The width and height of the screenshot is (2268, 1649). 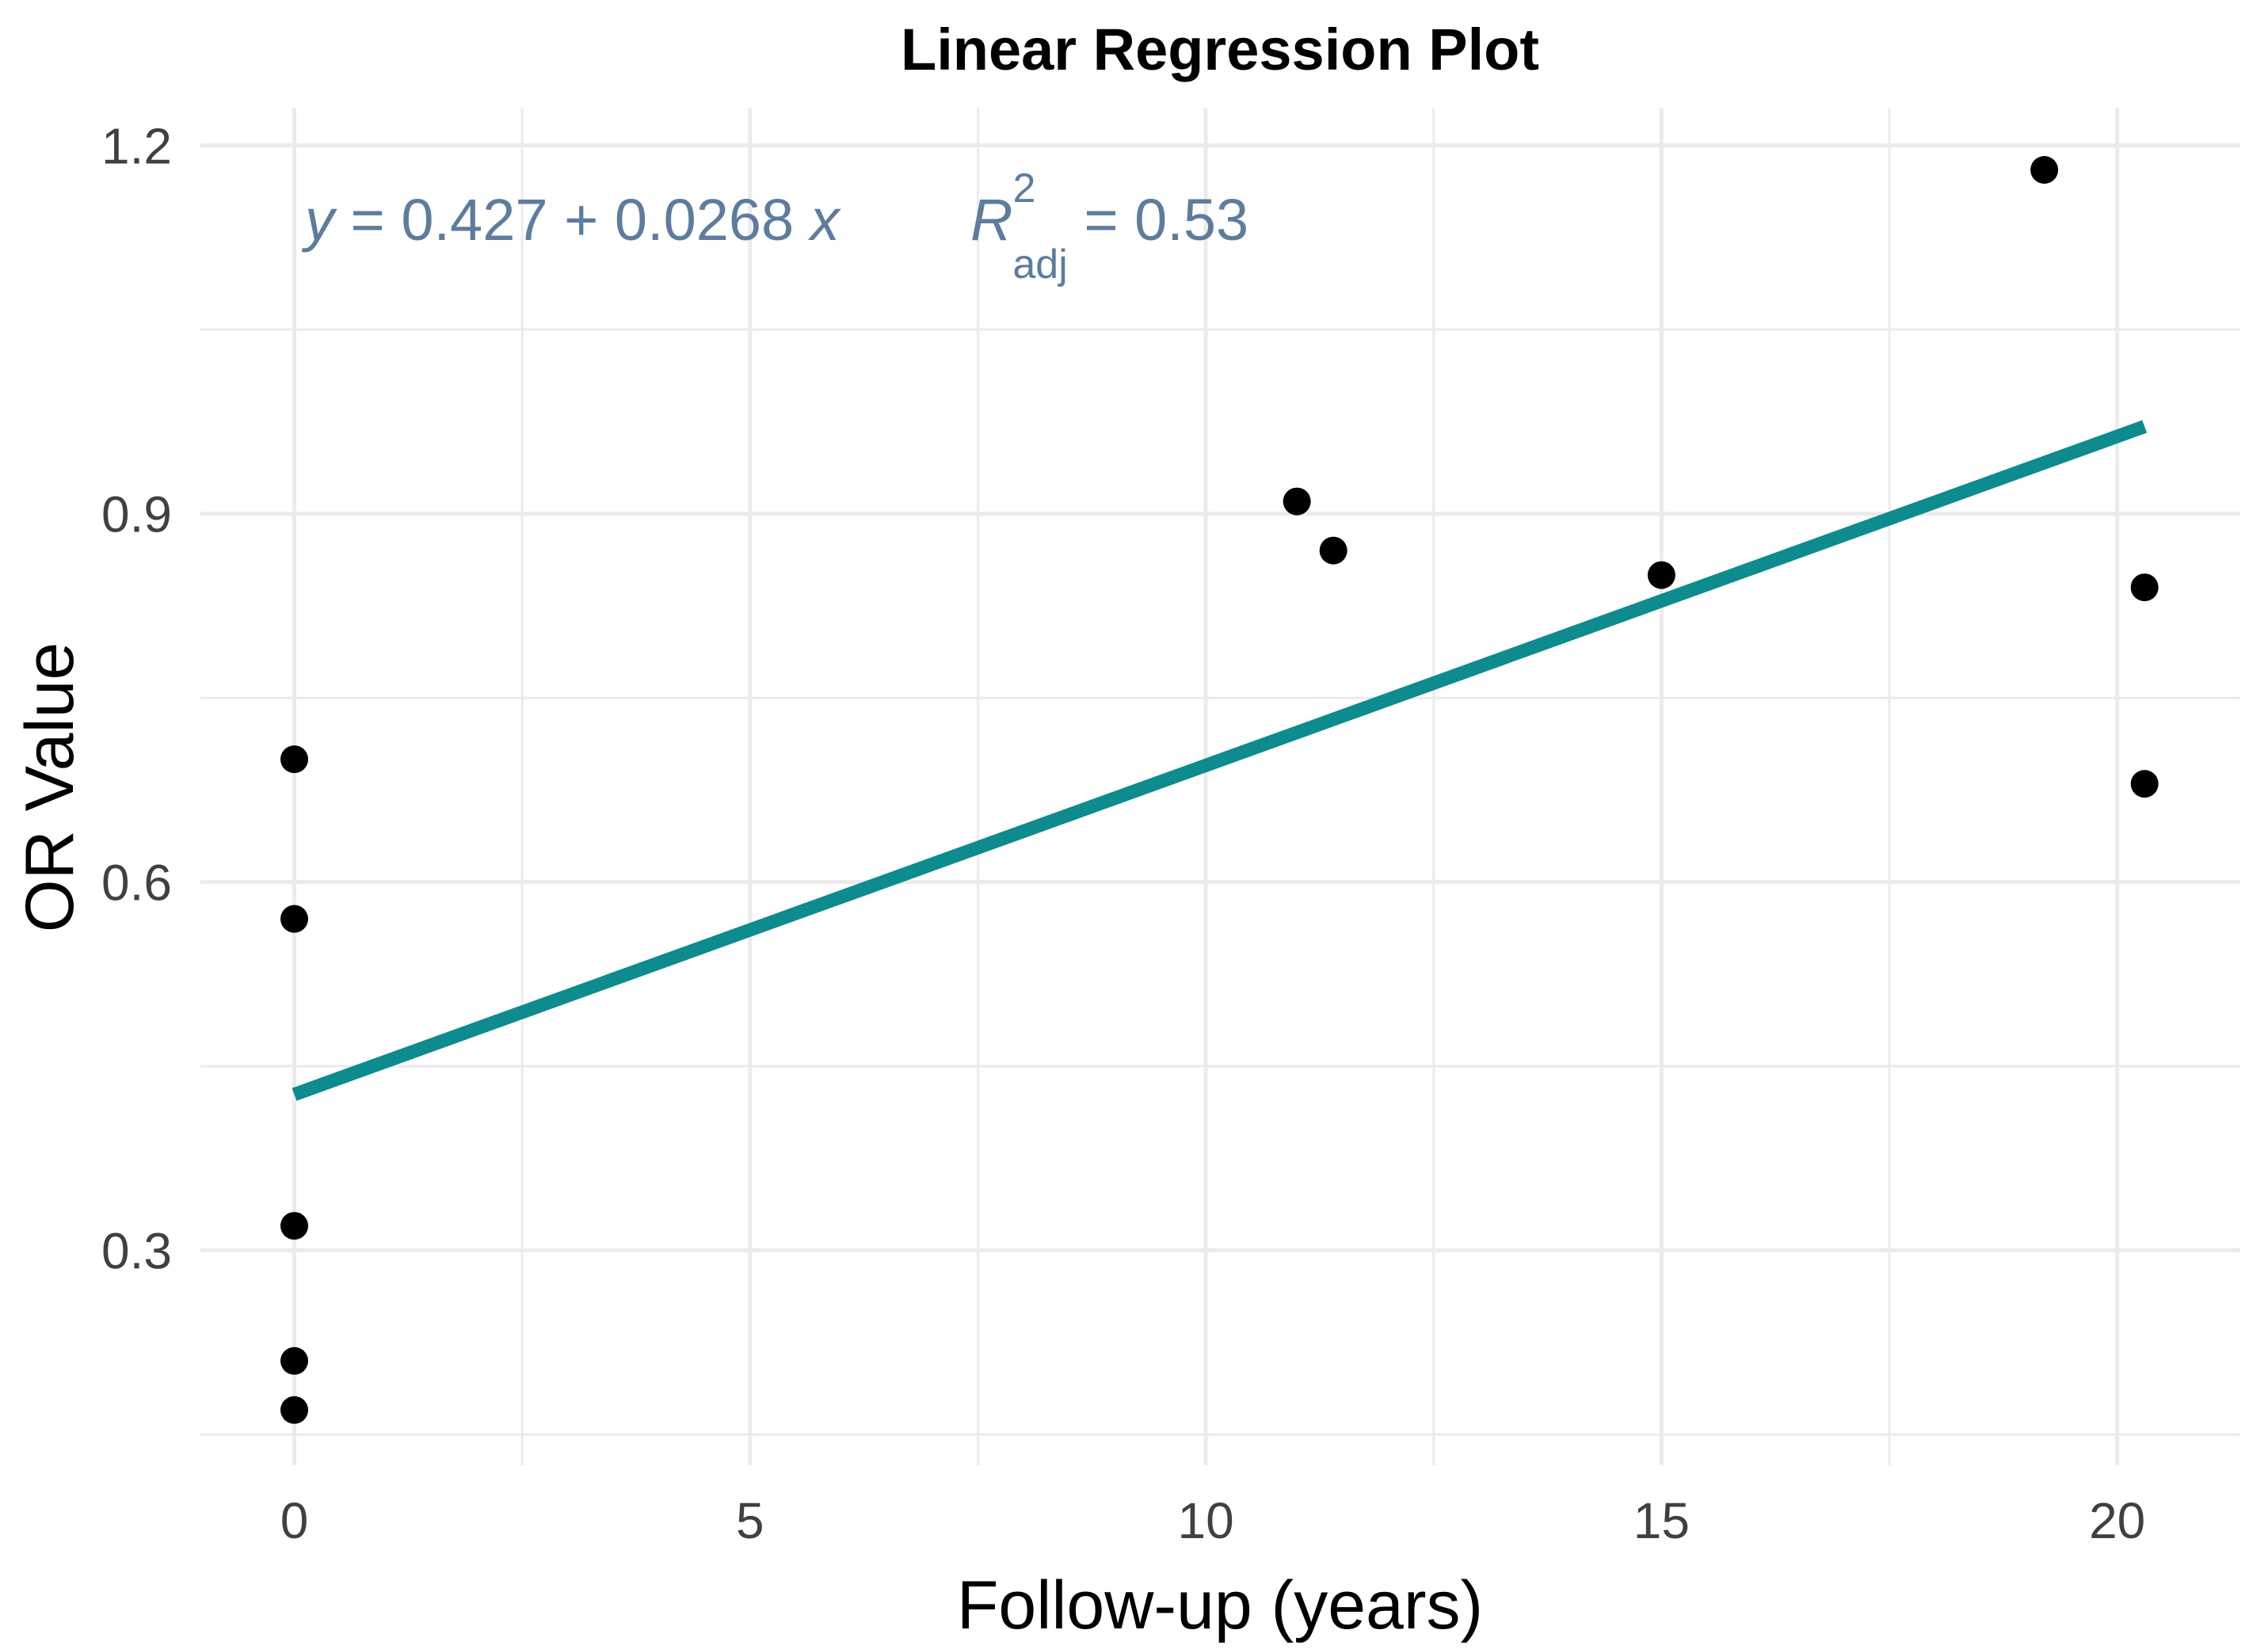 I want to click on y-tick-label: 0.3, so click(x=136, y=1251).